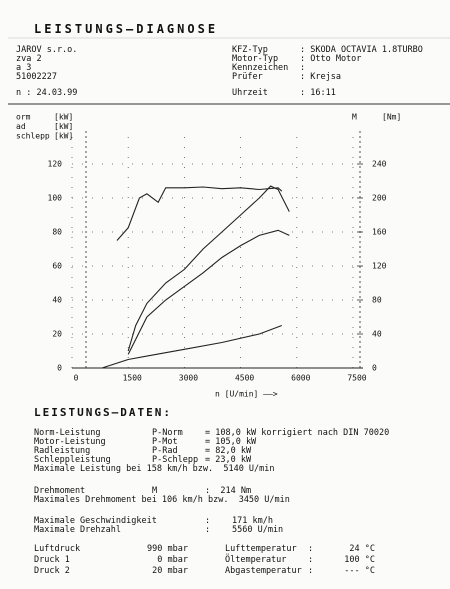 Image resolution: width=450 pixels, height=589 pixels. What do you see at coordinates (95, 521) in the screenshot?
I see `row-label: Maximale Geschwindigkeit` at bounding box center [95, 521].